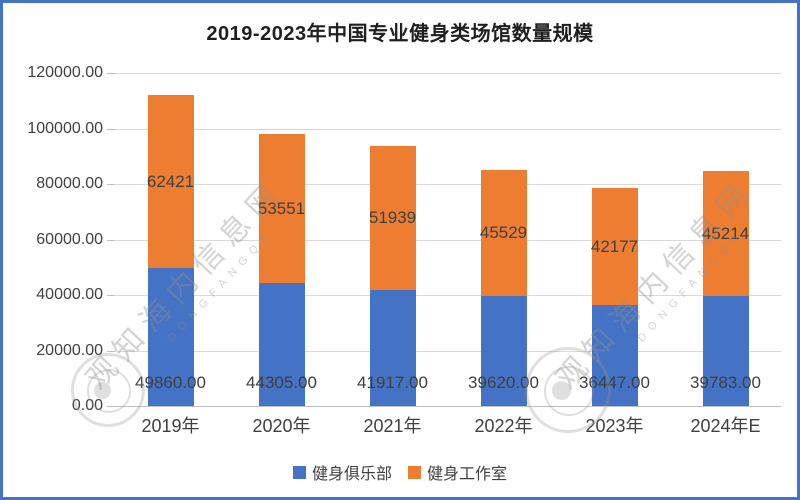  What do you see at coordinates (69, 350) in the screenshot?
I see `y-axis-tick-label: 20000.00` at bounding box center [69, 350].